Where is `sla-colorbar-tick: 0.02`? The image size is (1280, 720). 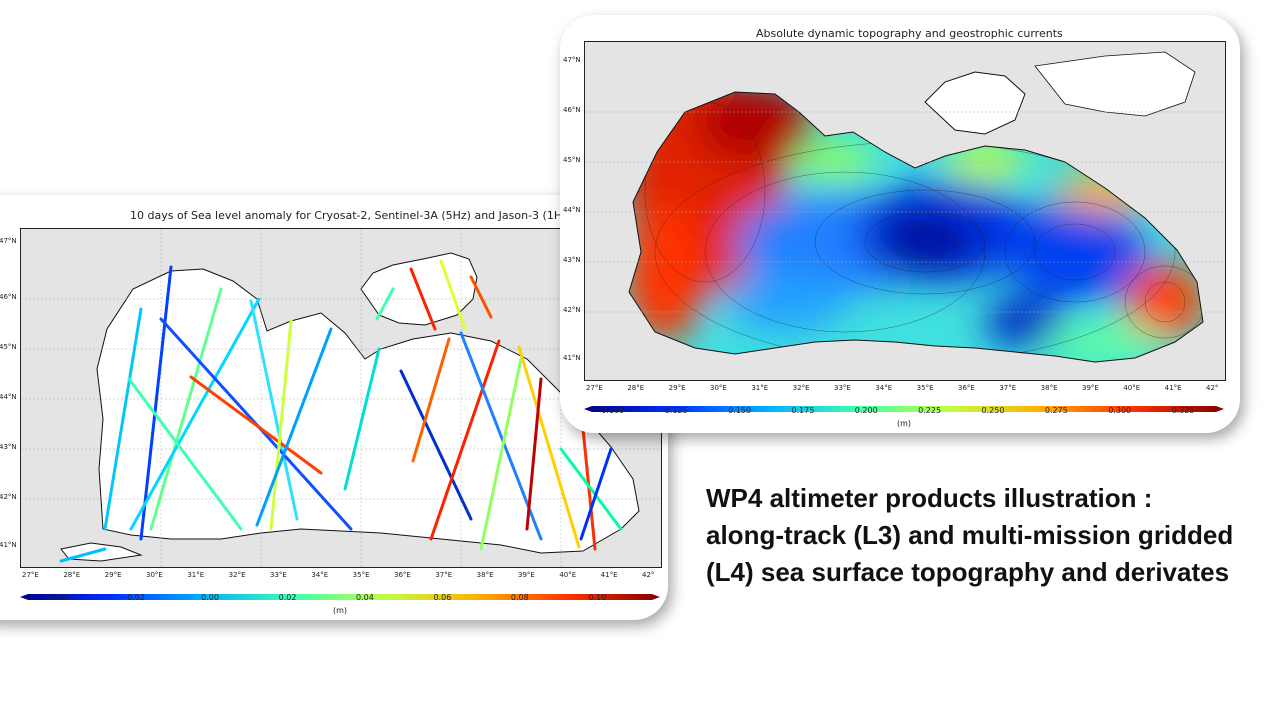
sla-colorbar-tick: 0.02 is located at coordinates (287, 597).